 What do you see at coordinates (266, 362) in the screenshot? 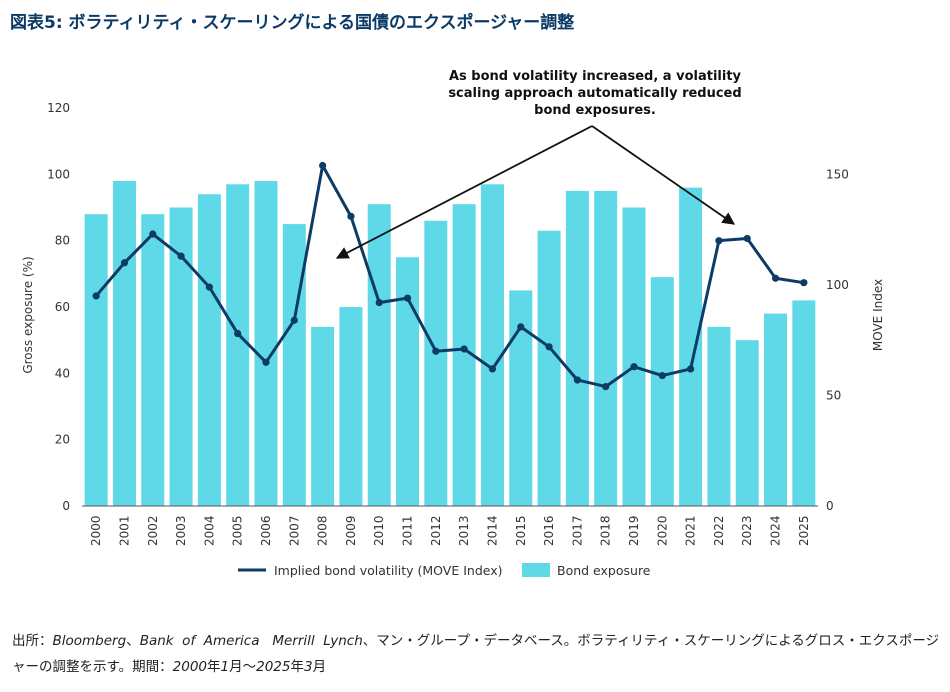
I see `move-point-2006` at bounding box center [266, 362].